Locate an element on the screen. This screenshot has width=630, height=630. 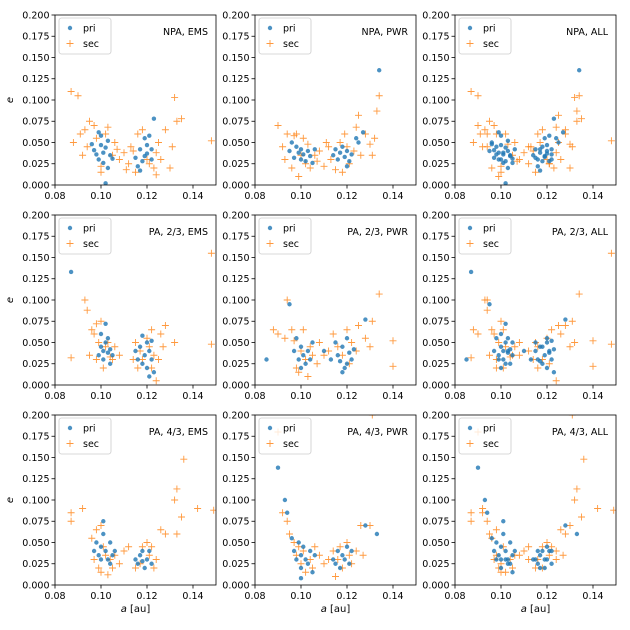
y-tick-label: 0.025 is located at coordinates (35, 164).